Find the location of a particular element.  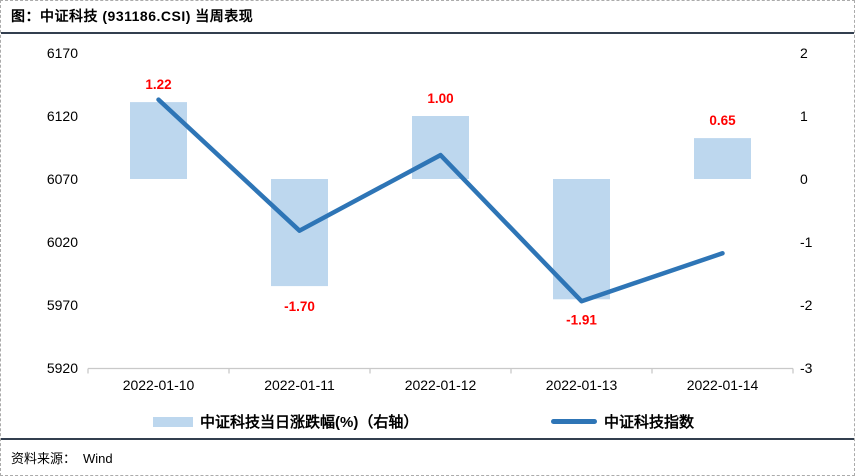

data-label-2022-01-11: -1.70 is located at coordinates (299, 306).